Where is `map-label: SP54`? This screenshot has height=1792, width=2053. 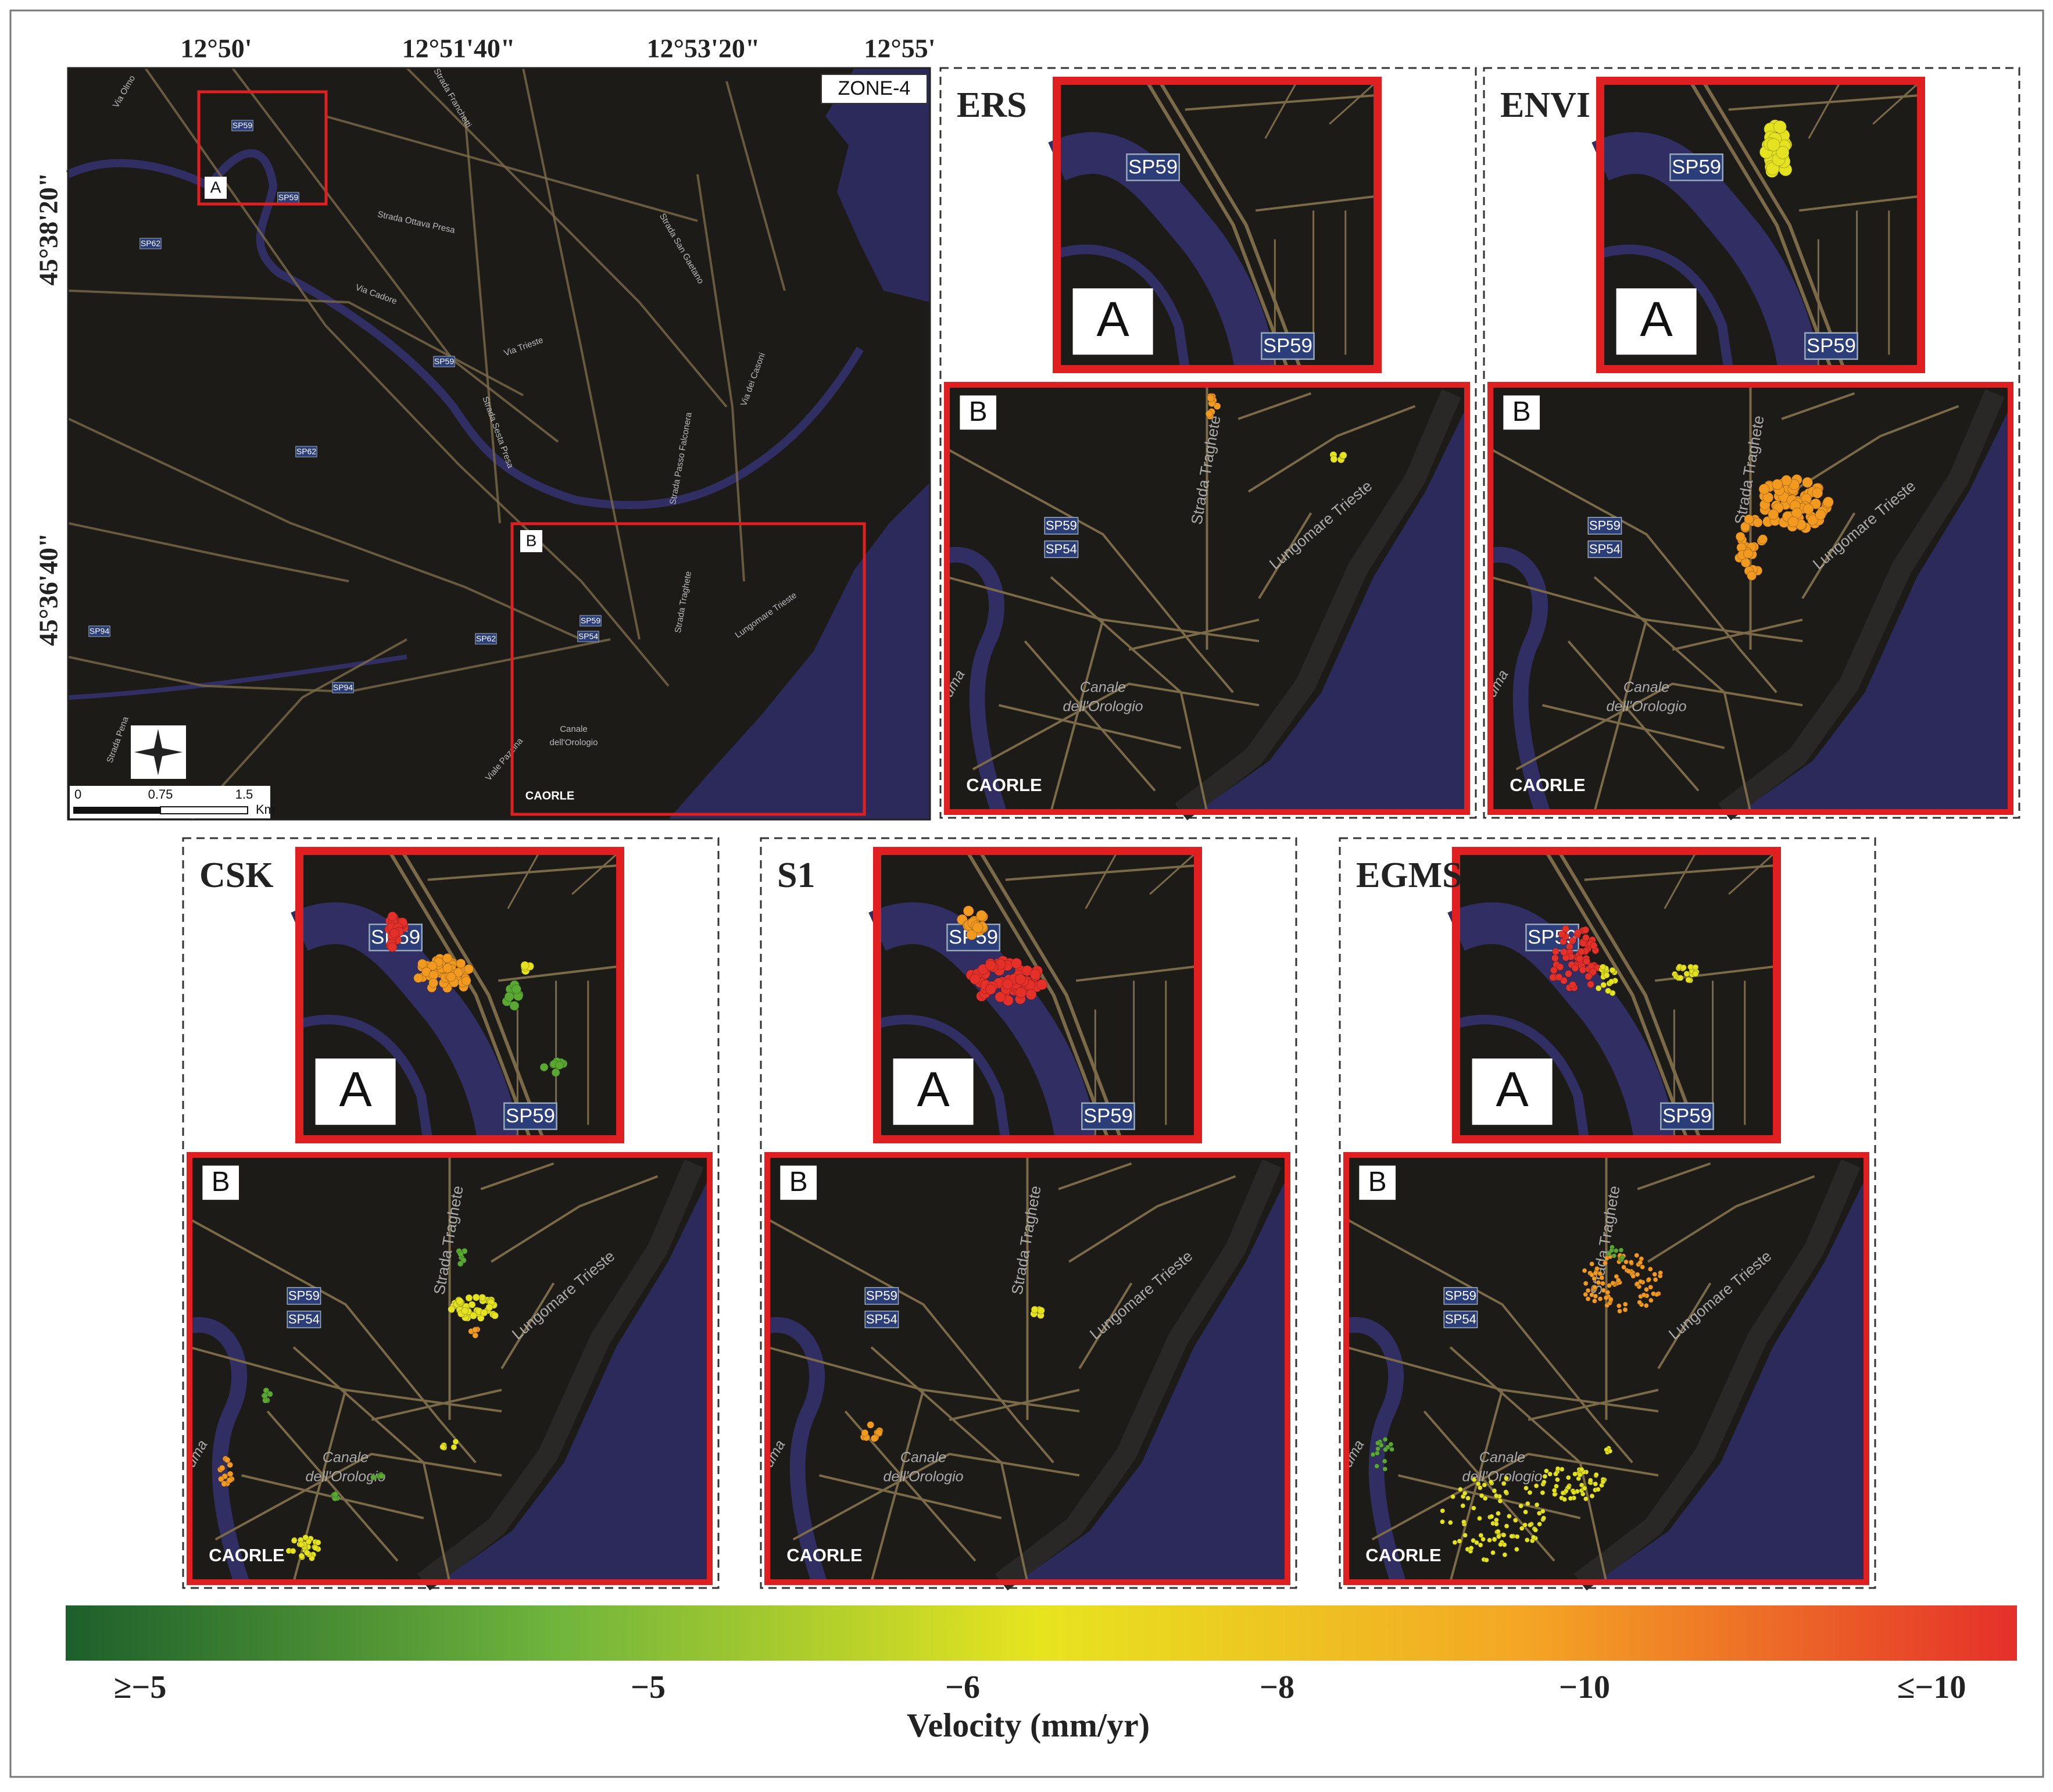
map-label: SP54 is located at coordinates (1605, 549).